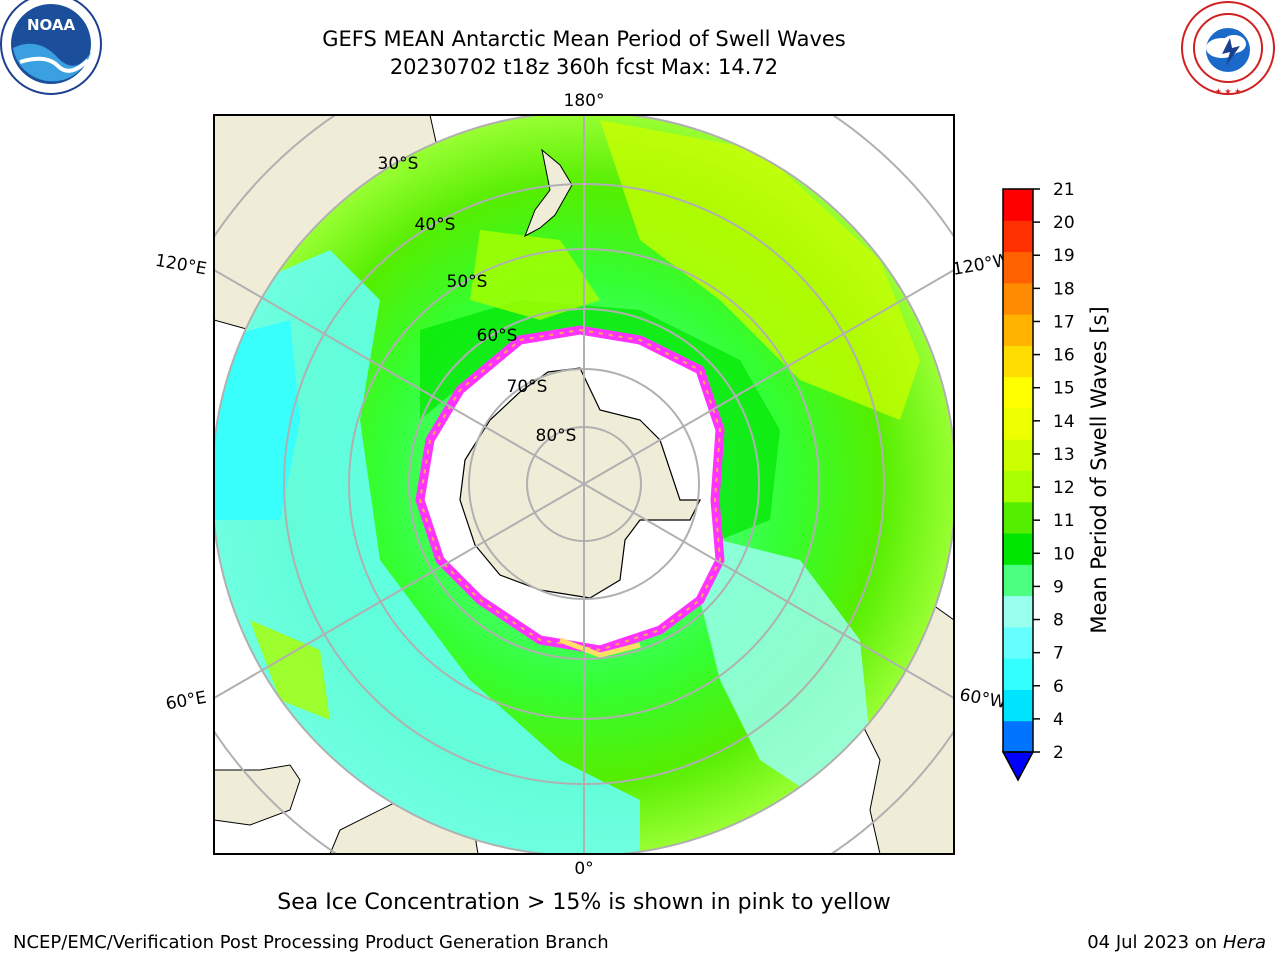 This screenshot has width=1280, height=960. Describe the element at coordinates (257, 795) in the screenshot. I see `land-madagascar` at that location.